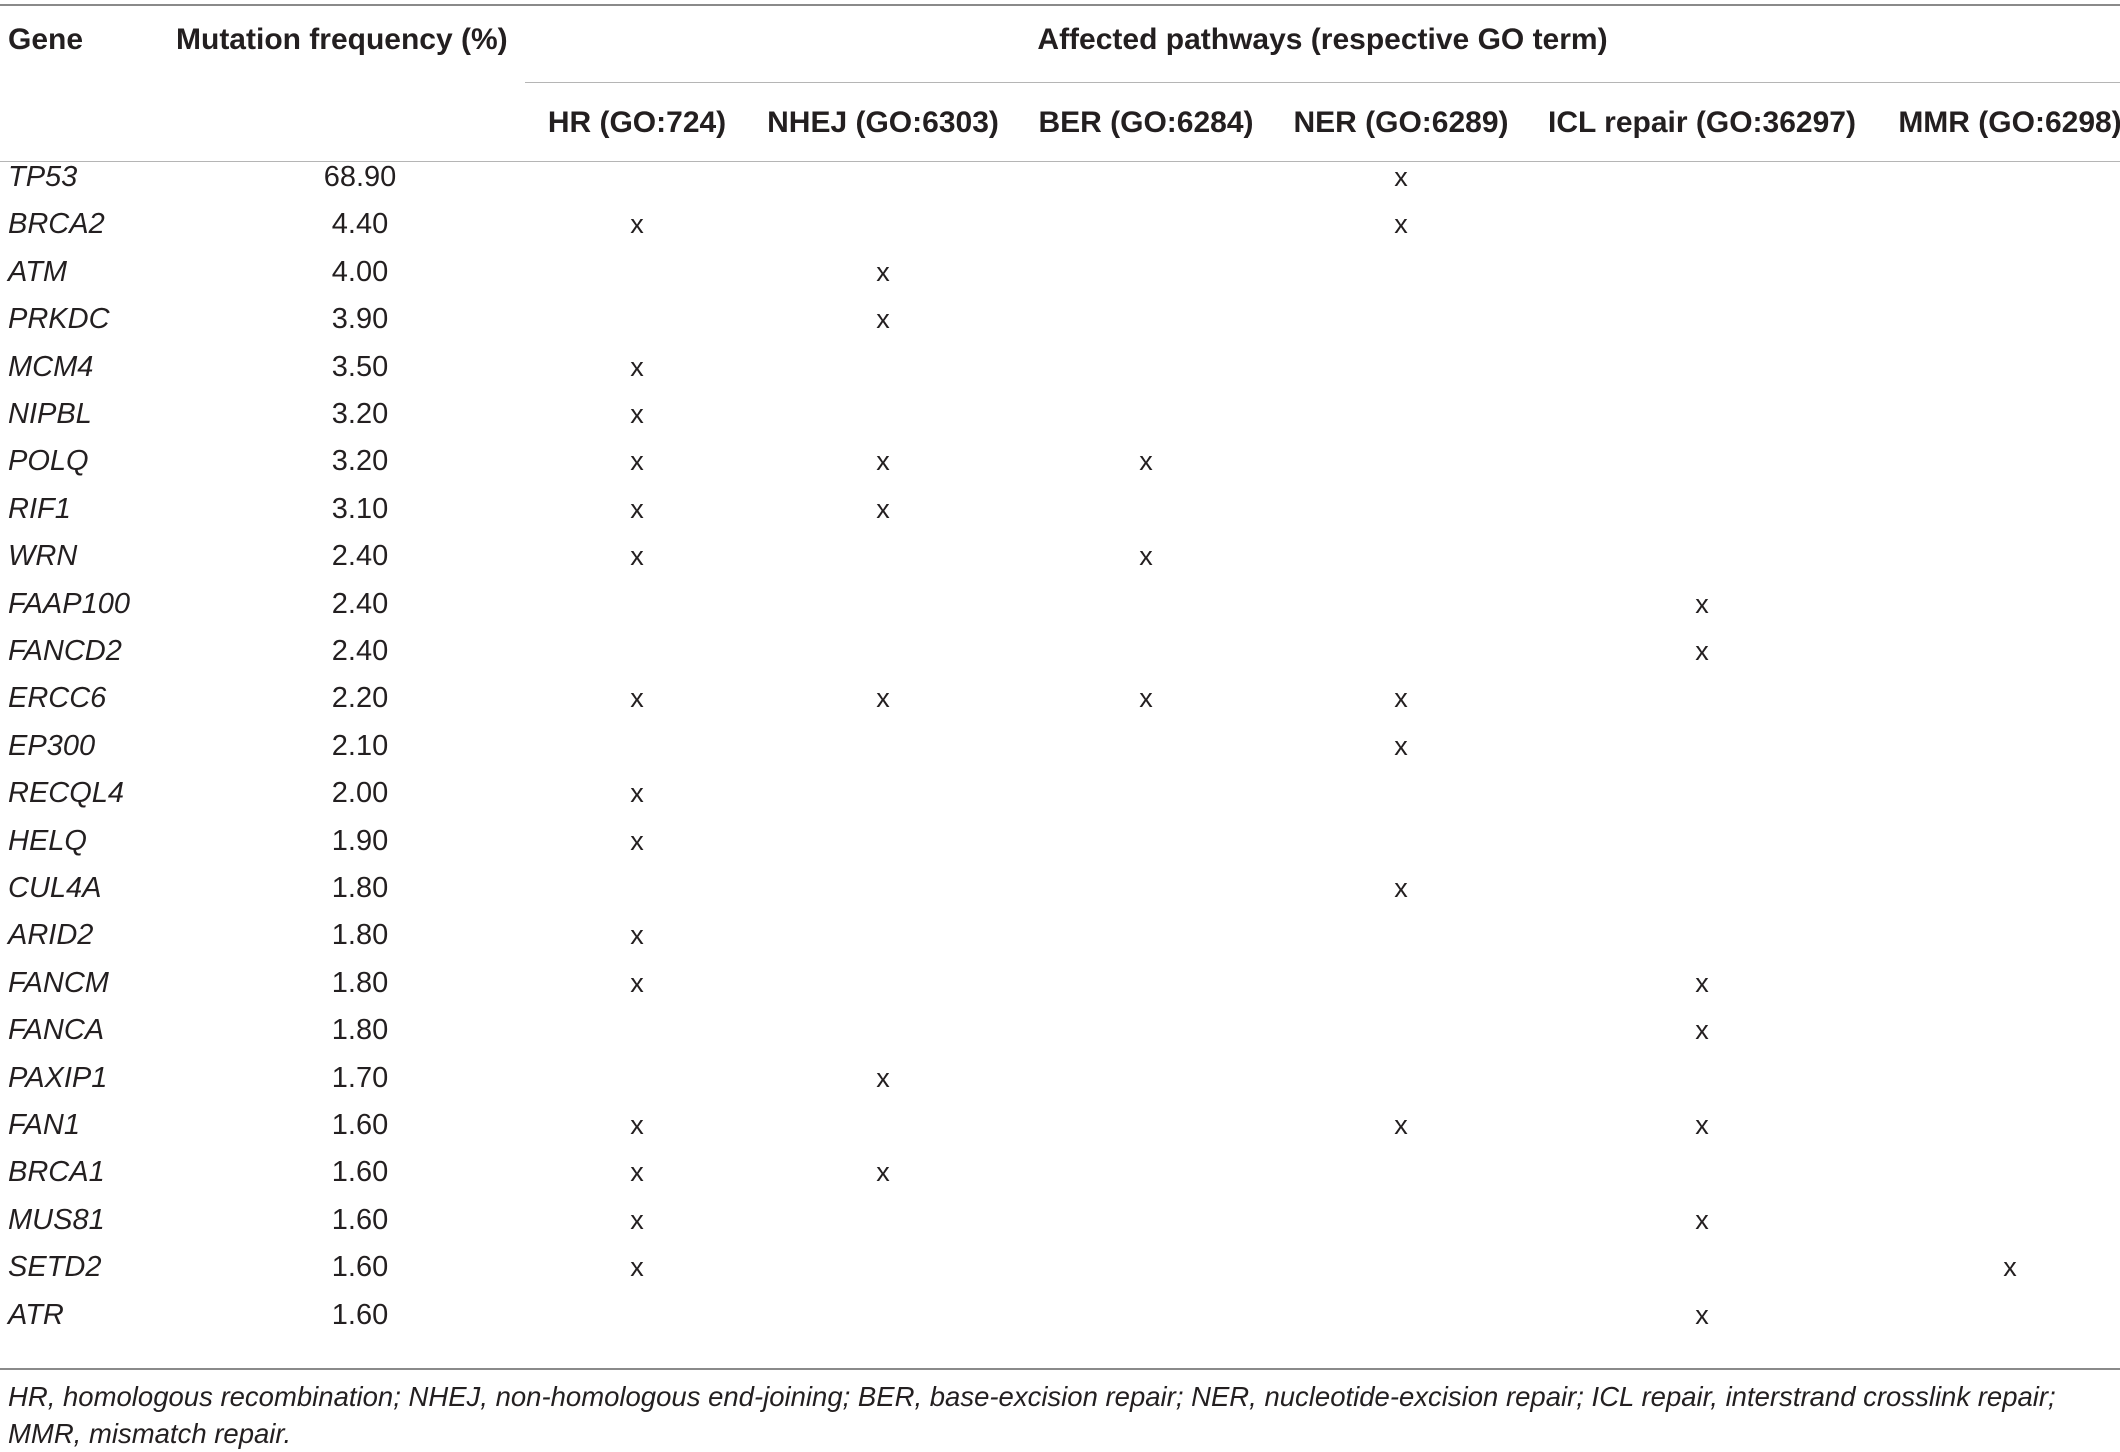 Image resolution: width=2120 pixels, height=1452 pixels. Describe the element at coordinates (58, 1077) in the screenshot. I see `gene-name: PAXIP1` at that location.